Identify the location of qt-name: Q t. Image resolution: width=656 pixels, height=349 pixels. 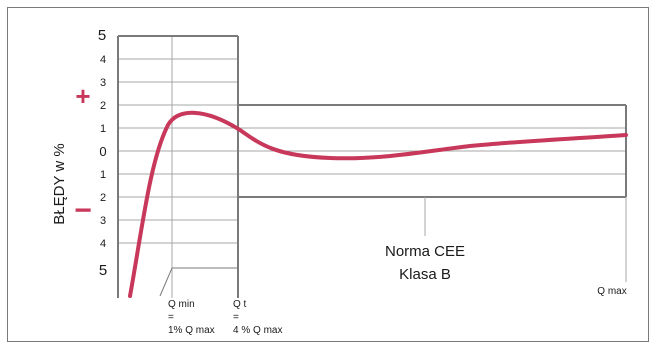
(240, 304).